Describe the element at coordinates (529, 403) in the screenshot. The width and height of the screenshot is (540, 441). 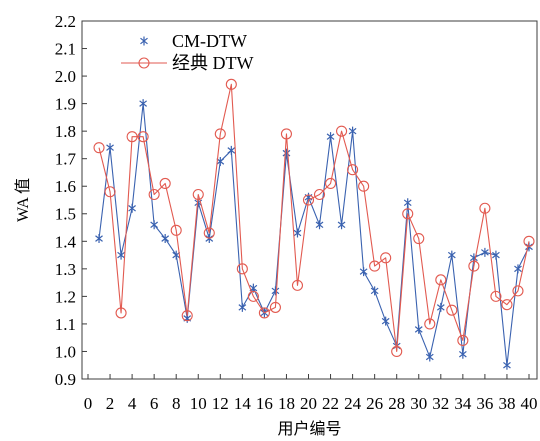
I see `x-tick-label: 40` at that location.